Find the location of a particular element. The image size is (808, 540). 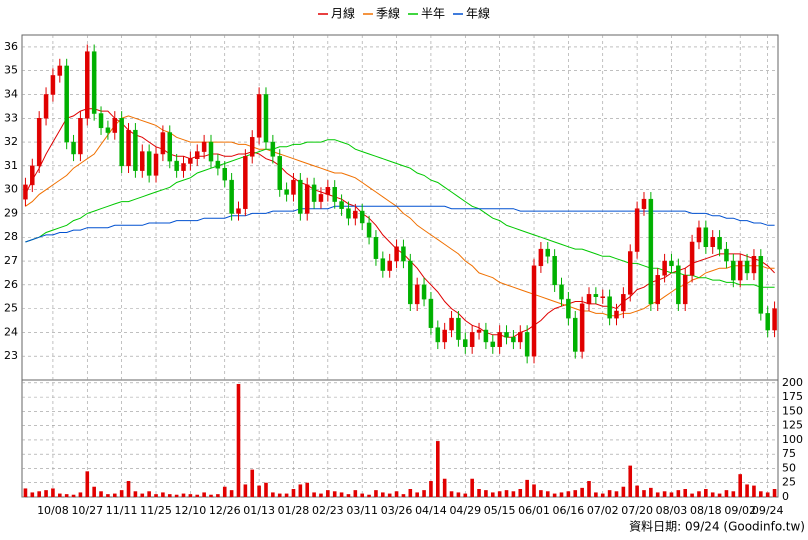

y-tick-label: 24 is located at coordinates (11, 331).